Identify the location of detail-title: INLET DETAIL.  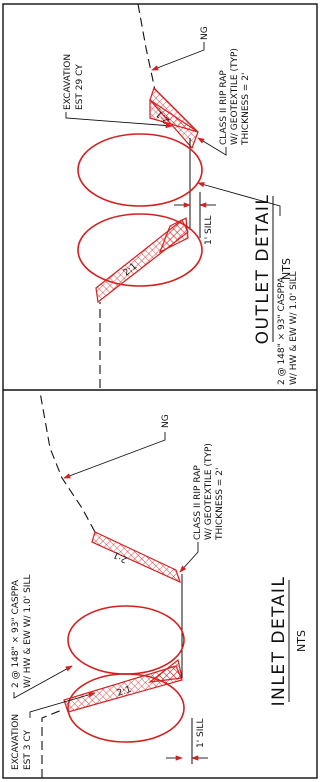
(279, 641).